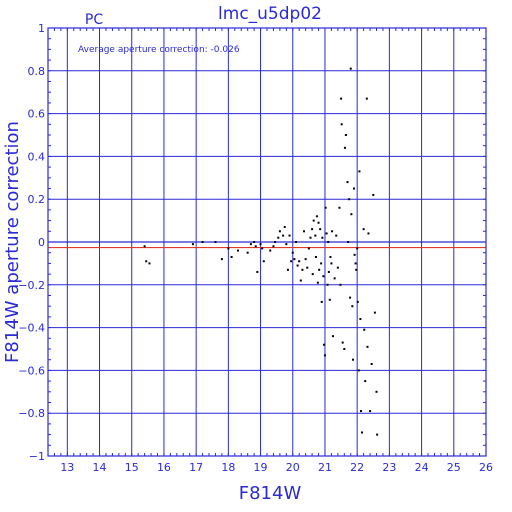 Image resolution: width=512 pixels, height=512 pixels. Describe the element at coordinates (31, 413) in the screenshot. I see `y-tick-label: −0.8` at that location.